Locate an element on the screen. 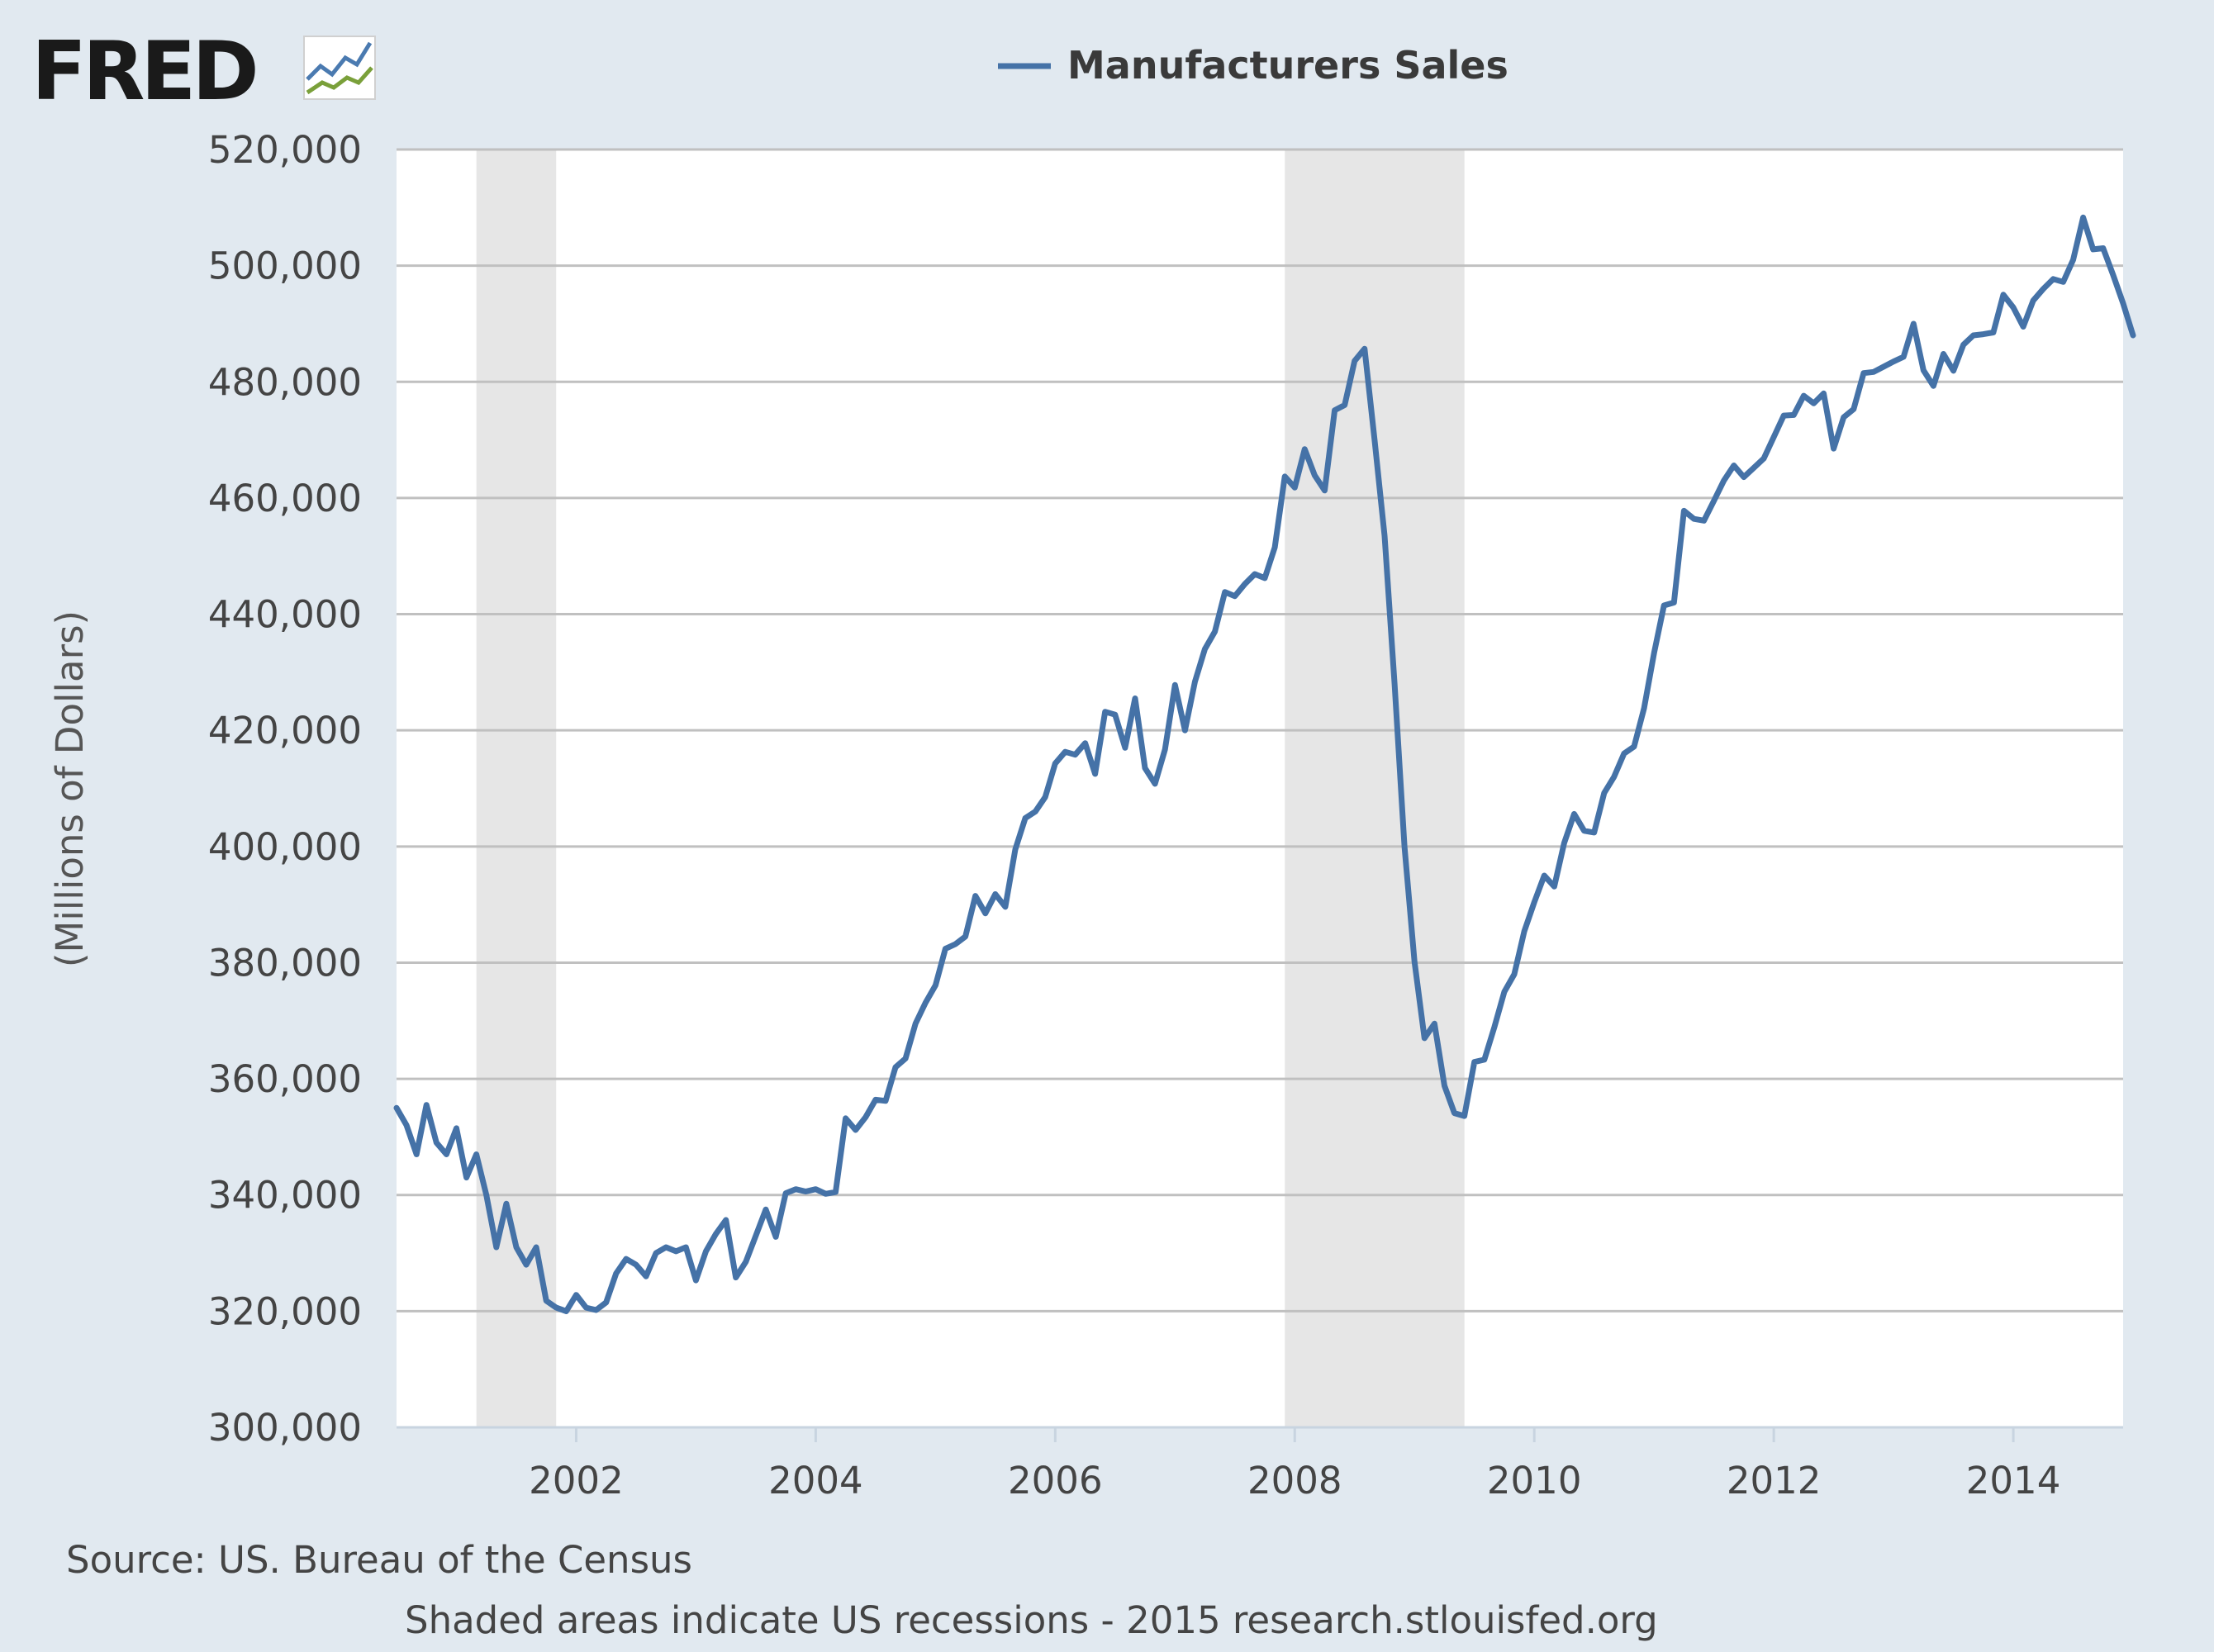 Image resolution: width=2214 pixels, height=1652 pixels. legend: Manufacturers Sales is located at coordinates (1253, 65).